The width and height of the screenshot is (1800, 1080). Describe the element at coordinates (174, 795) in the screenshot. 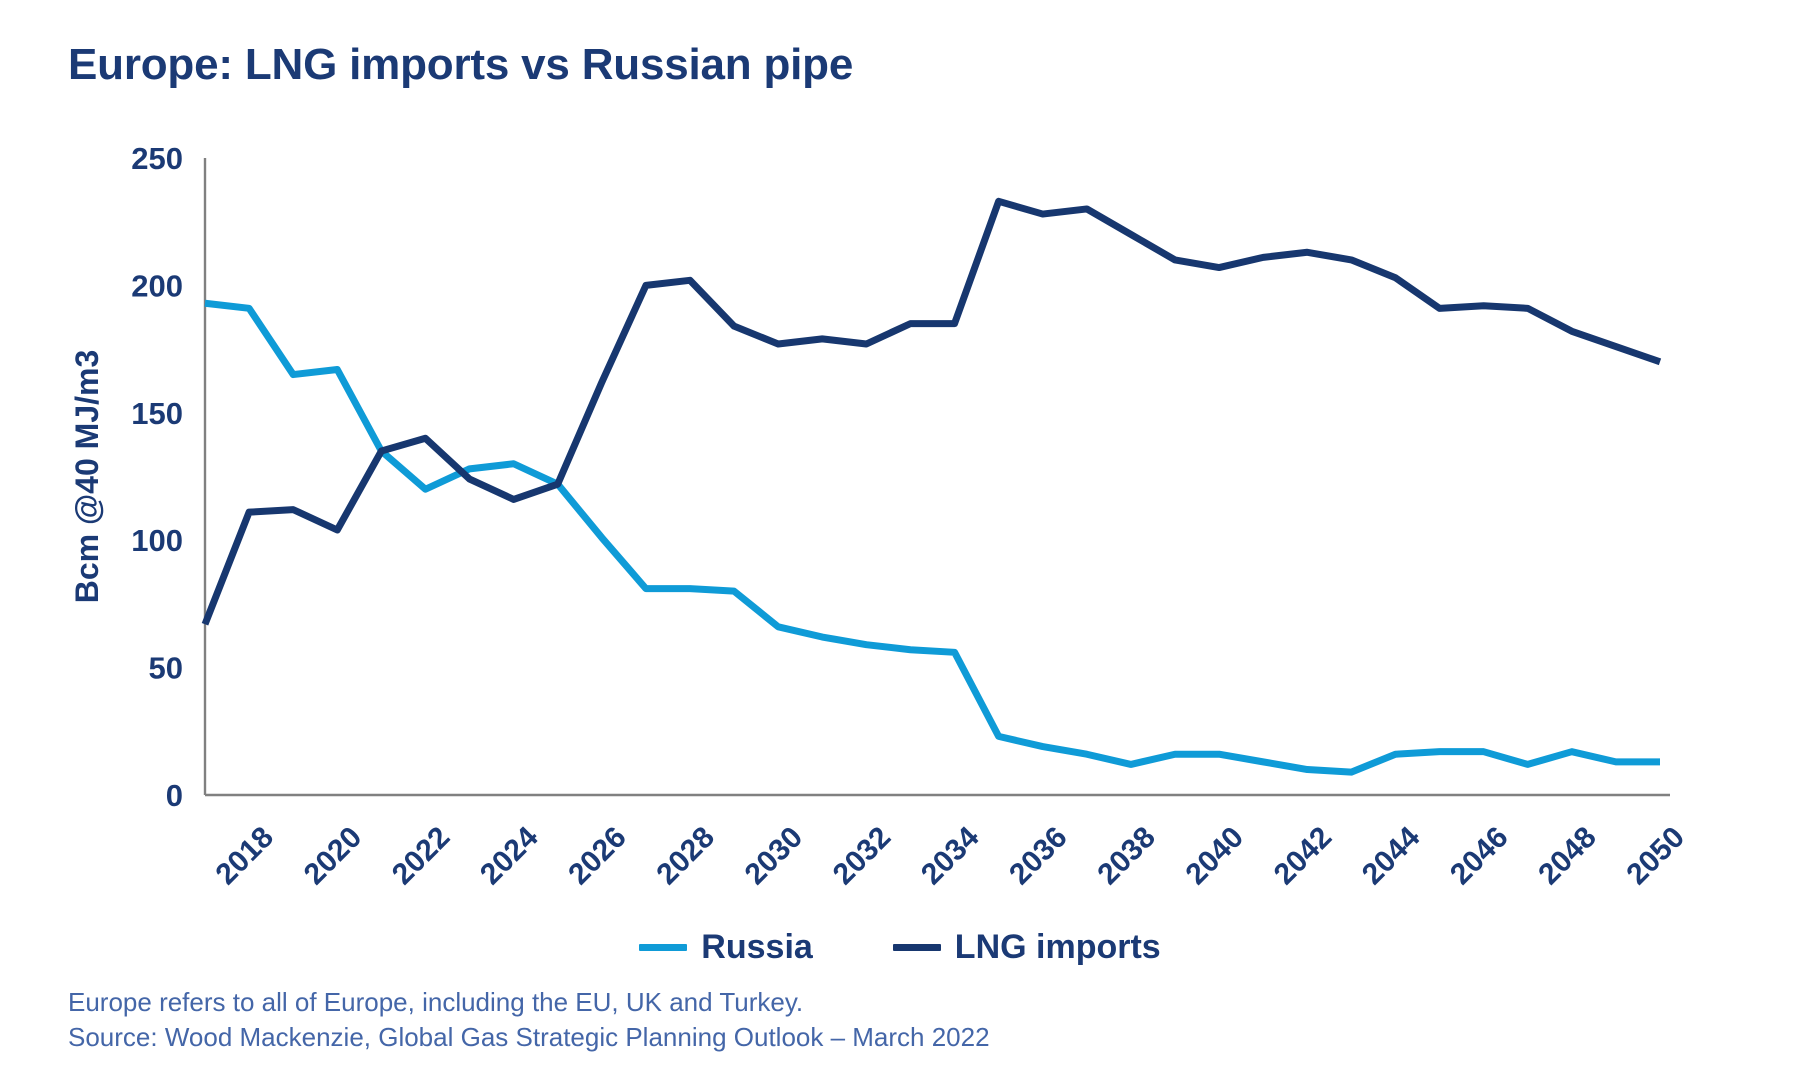

I see `y-tick-label: 0` at that location.